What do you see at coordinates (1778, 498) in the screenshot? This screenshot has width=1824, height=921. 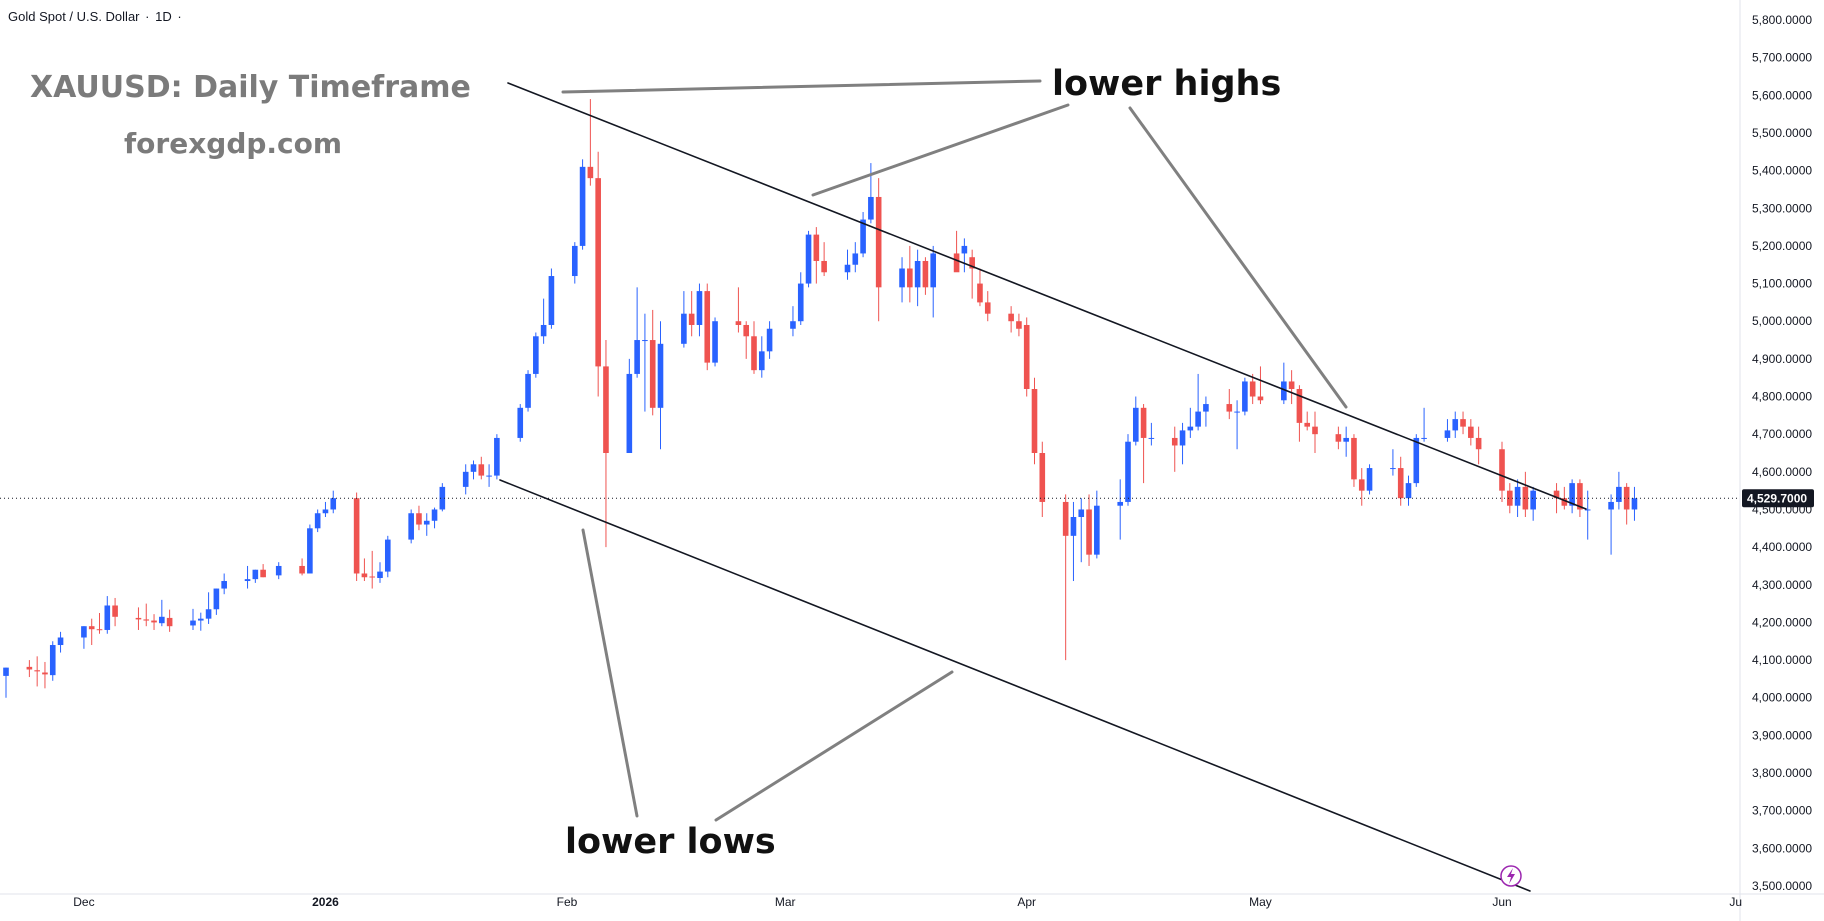 I see `last-price-tag: 4,529.7000` at bounding box center [1778, 498].